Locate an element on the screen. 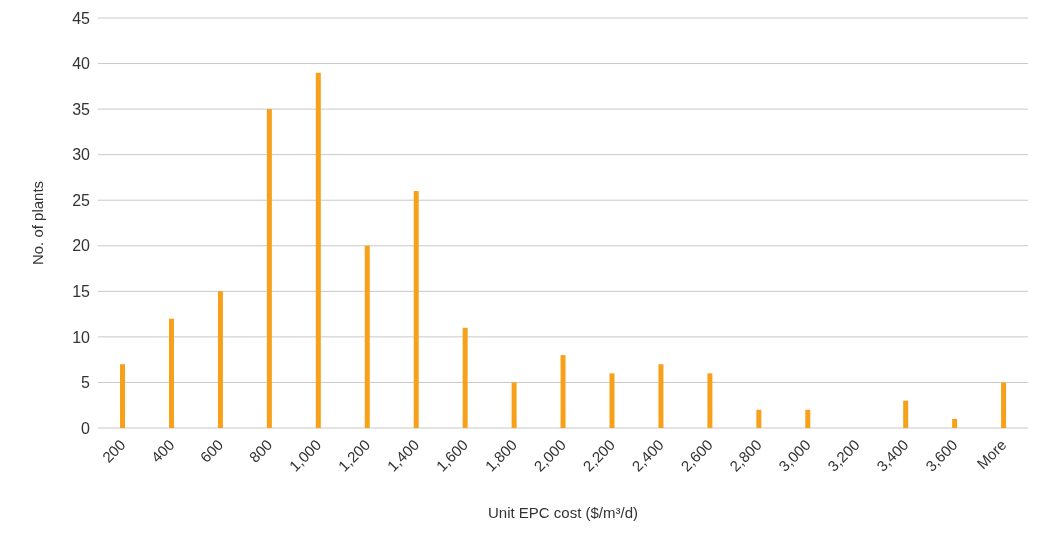 This screenshot has height=536, width=1045. x-tick-label: 600 is located at coordinates (211, 450).